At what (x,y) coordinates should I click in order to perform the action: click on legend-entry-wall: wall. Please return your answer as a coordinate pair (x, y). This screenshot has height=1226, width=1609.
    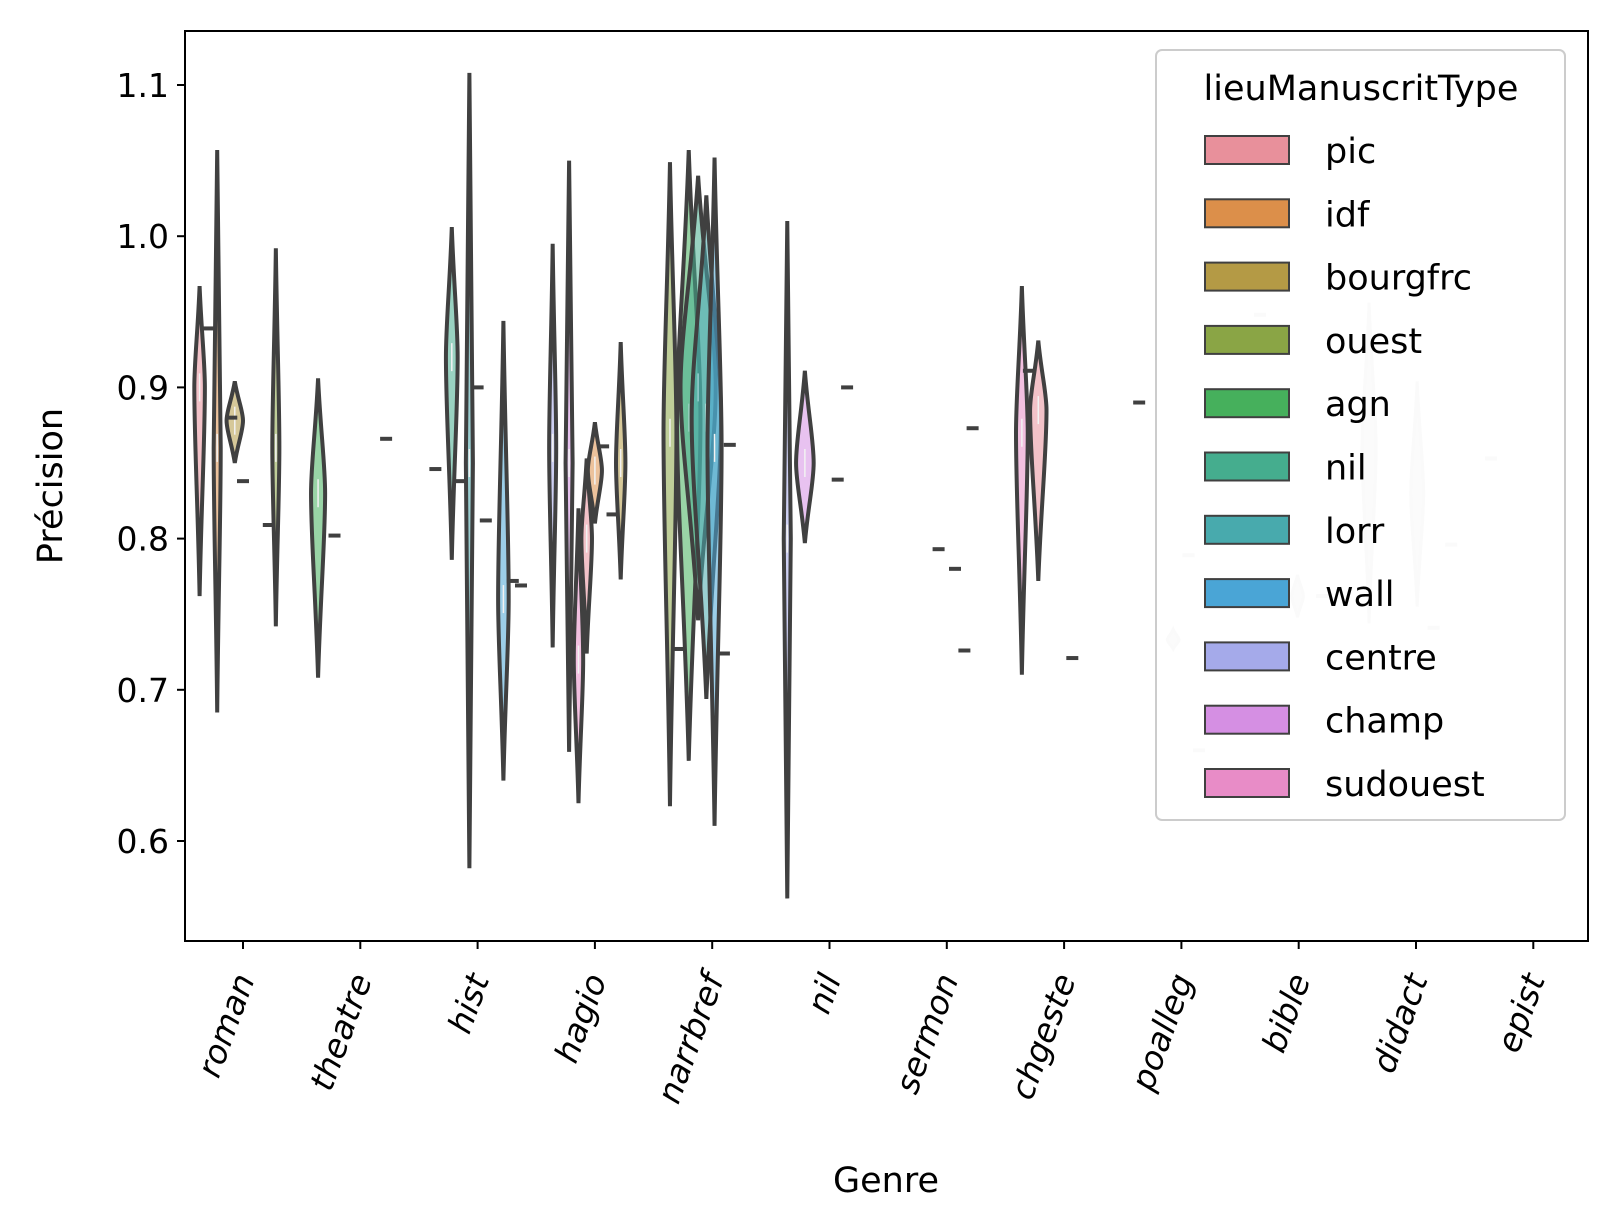
    Looking at the image, I should click on (1299, 595).